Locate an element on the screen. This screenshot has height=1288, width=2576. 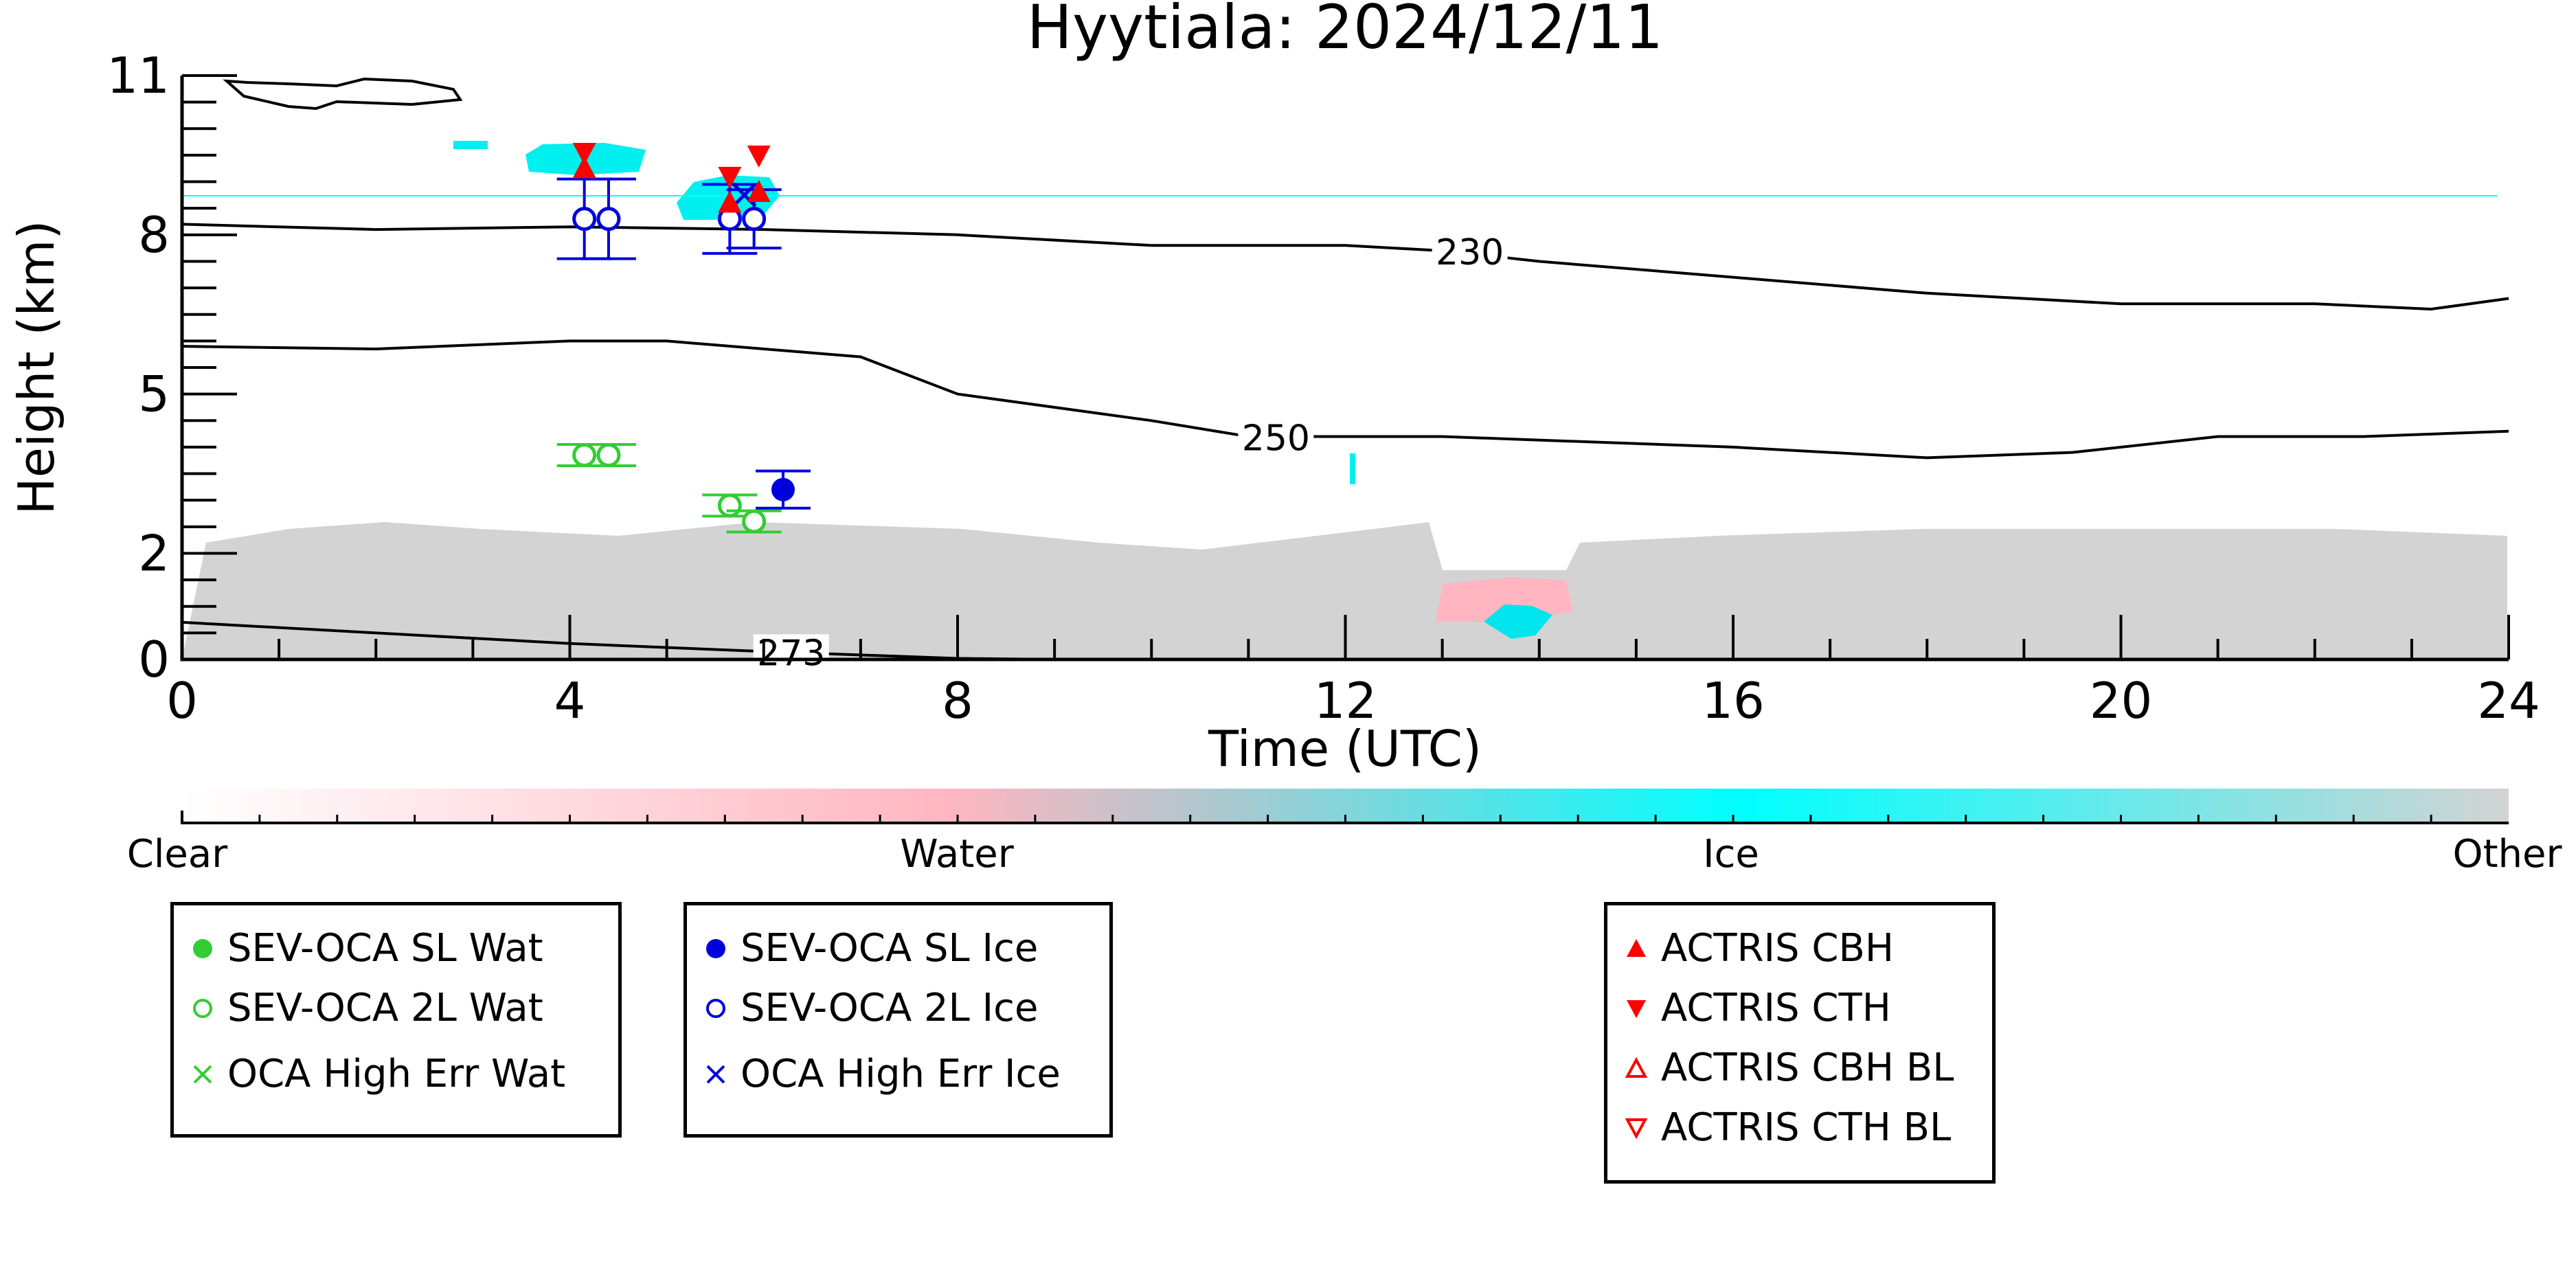
x-tick-label: 20 is located at coordinates (2121, 701).